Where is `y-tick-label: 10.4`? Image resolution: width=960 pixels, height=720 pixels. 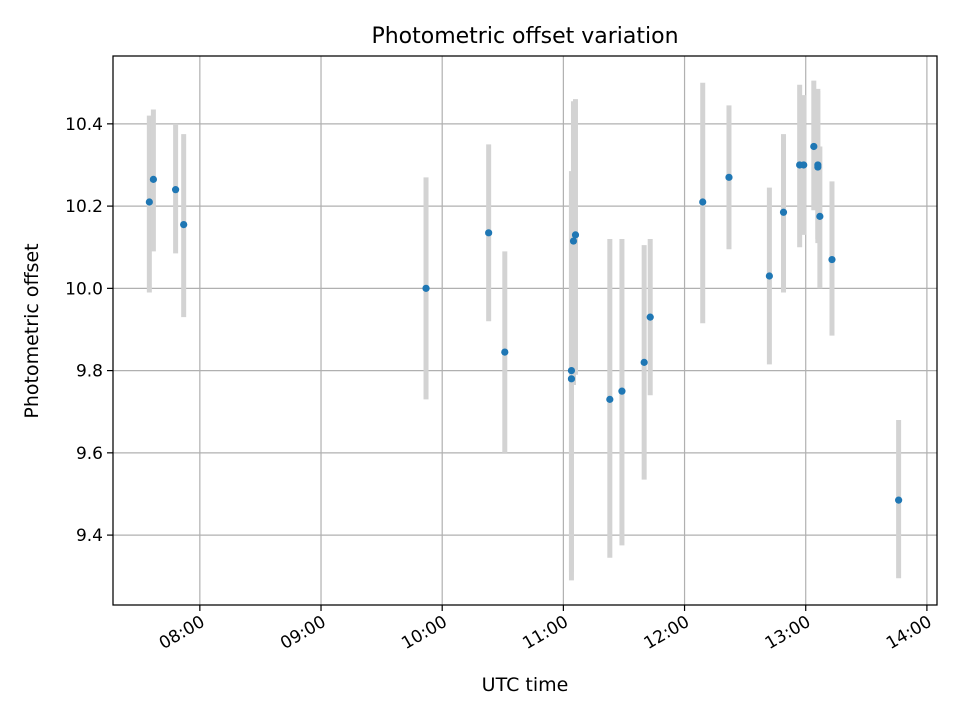 y-tick-label: 10.4 is located at coordinates (84, 125).